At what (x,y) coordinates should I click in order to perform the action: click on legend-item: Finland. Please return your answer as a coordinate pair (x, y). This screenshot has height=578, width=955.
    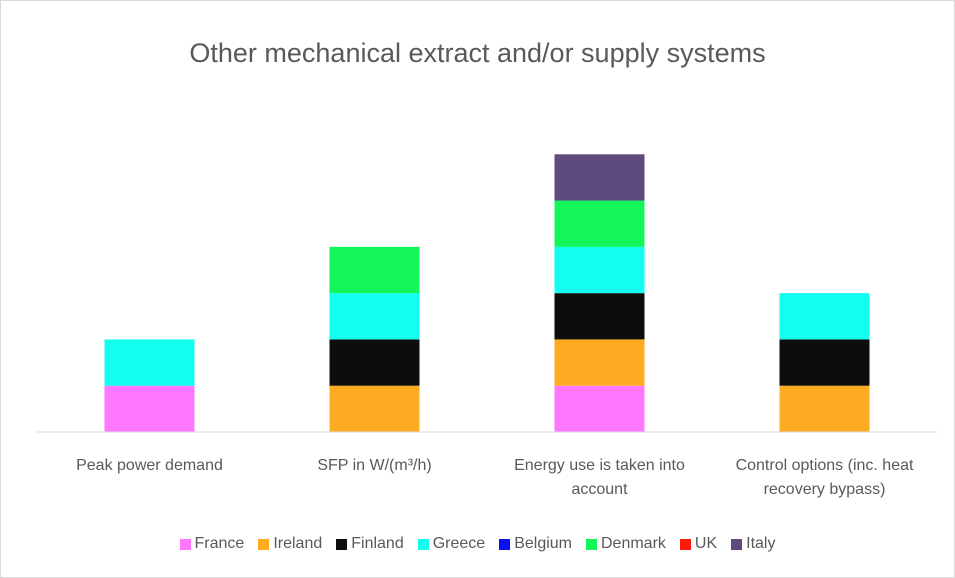
    Looking at the image, I should click on (370, 544).